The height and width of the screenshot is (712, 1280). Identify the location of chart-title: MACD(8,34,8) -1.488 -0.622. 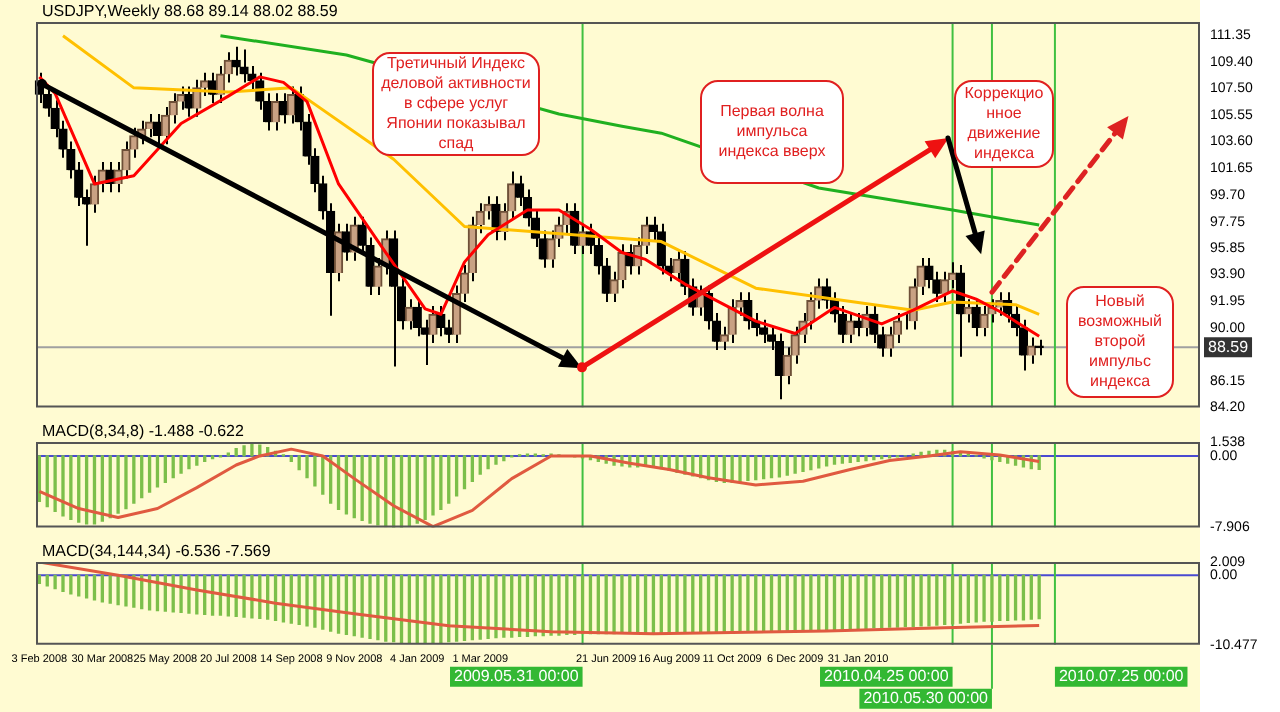
(143, 431).